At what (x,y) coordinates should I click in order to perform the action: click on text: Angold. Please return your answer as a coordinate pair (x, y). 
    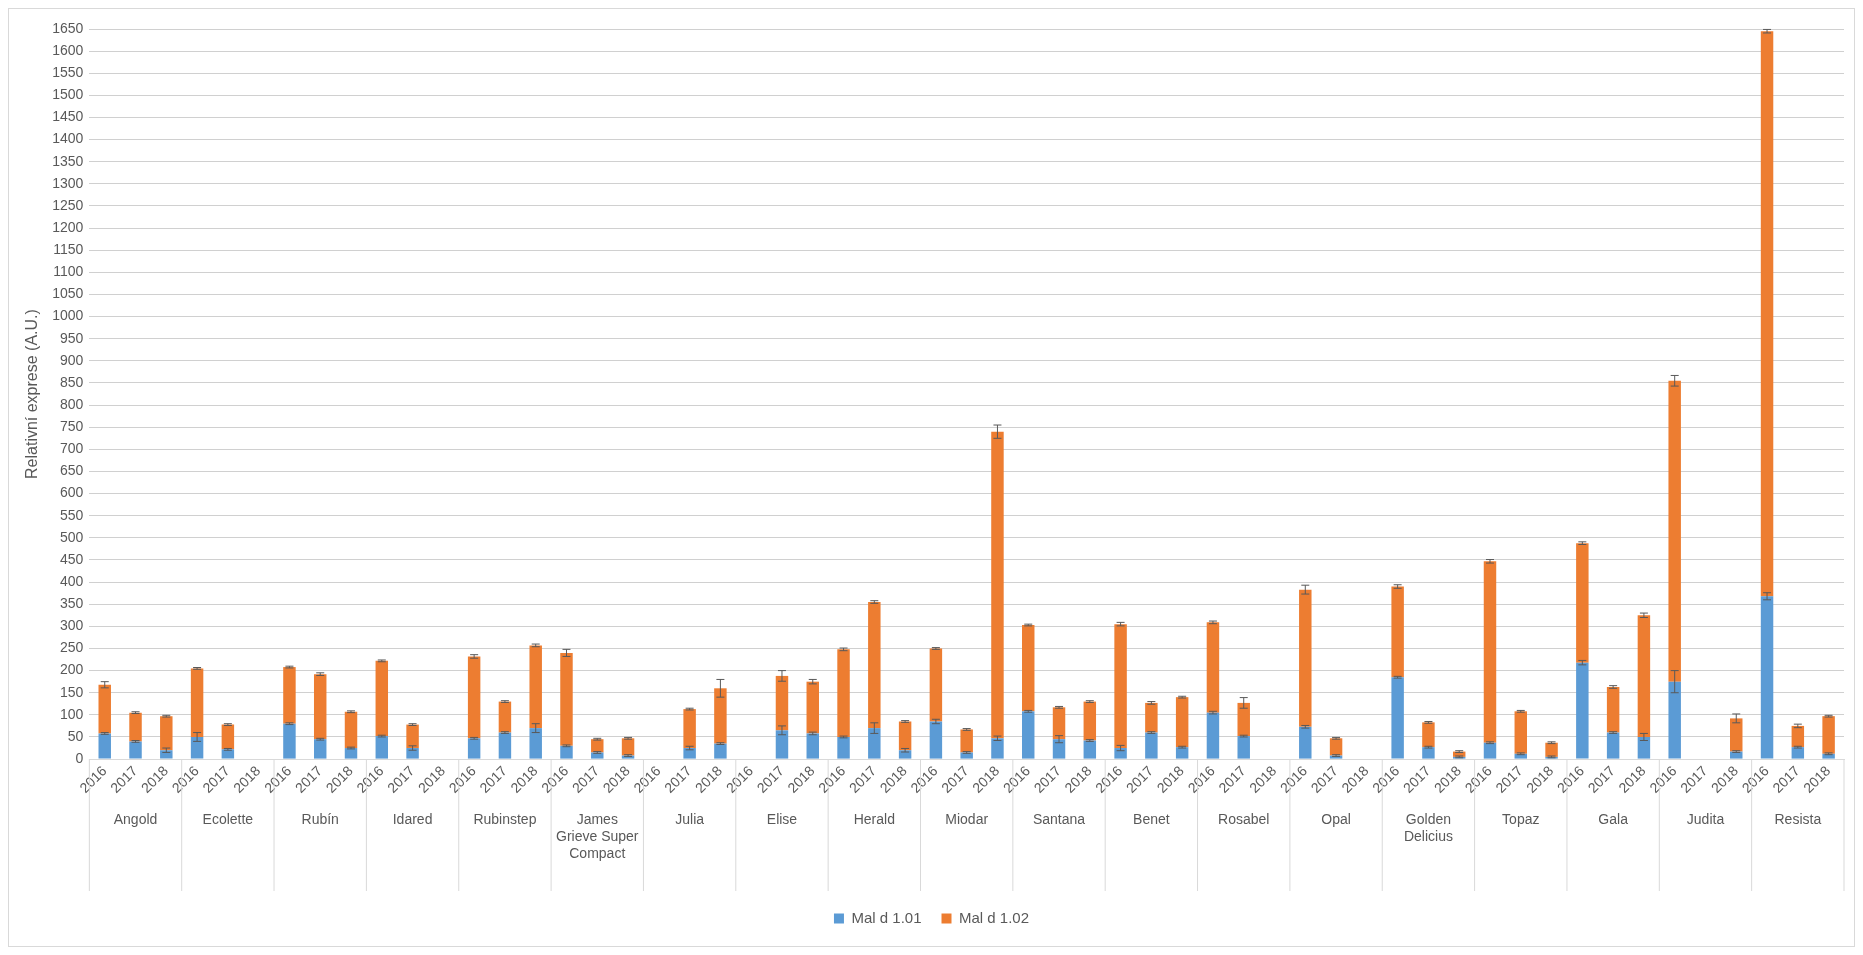
    Looking at the image, I should click on (135, 818).